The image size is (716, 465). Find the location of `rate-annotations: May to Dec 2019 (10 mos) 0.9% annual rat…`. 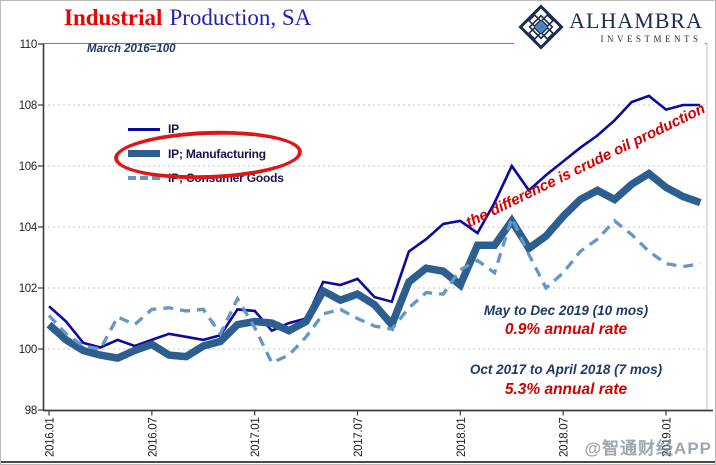

rate-annotations: May to Dec 2019 (10 mos) 0.9% annual rat… is located at coordinates (566, 351).